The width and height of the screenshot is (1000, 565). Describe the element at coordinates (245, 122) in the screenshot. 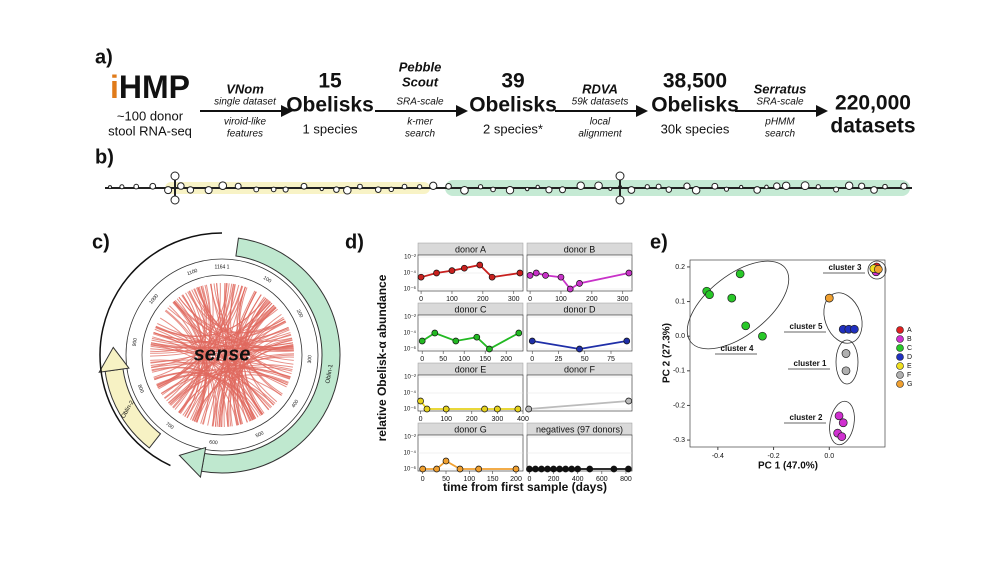

I see `text: viroid-like` at that location.